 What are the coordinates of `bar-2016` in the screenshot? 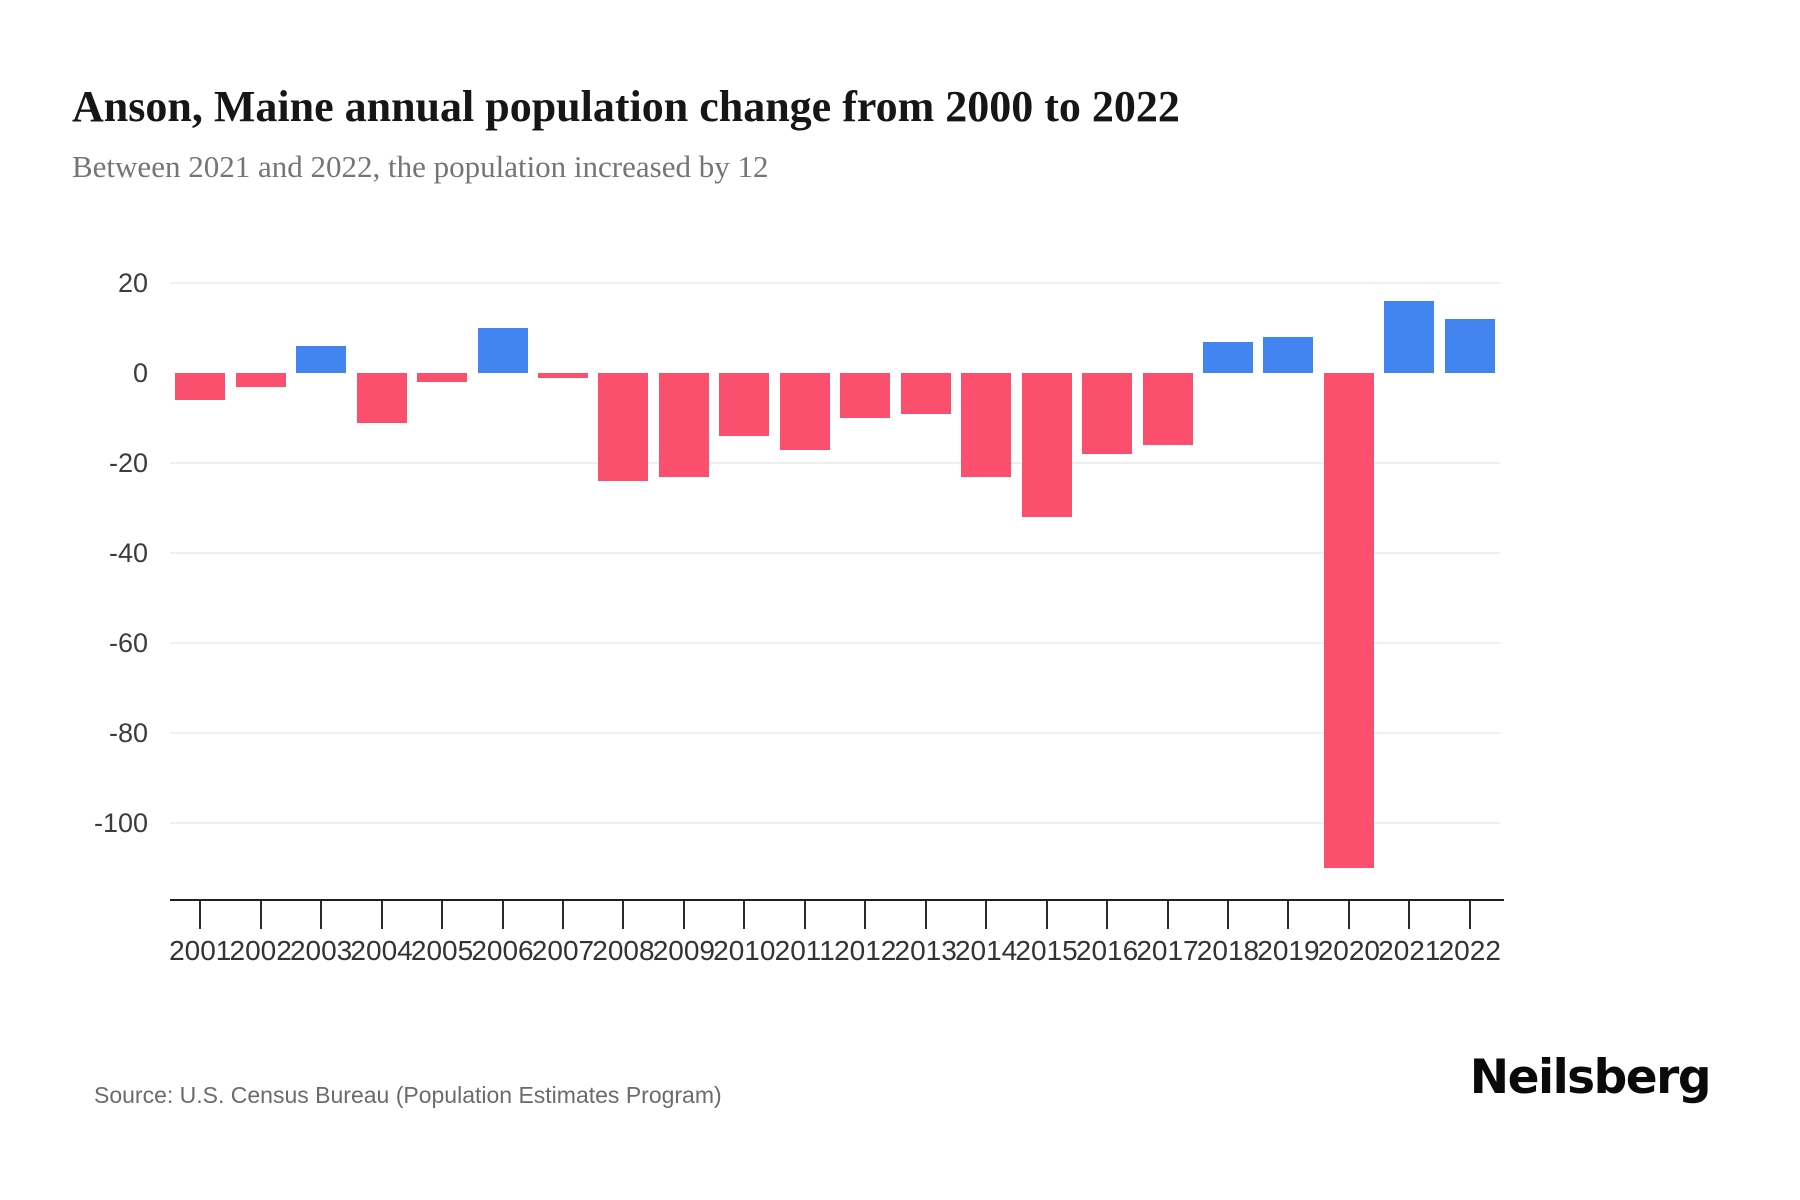 It's located at (1107, 413).